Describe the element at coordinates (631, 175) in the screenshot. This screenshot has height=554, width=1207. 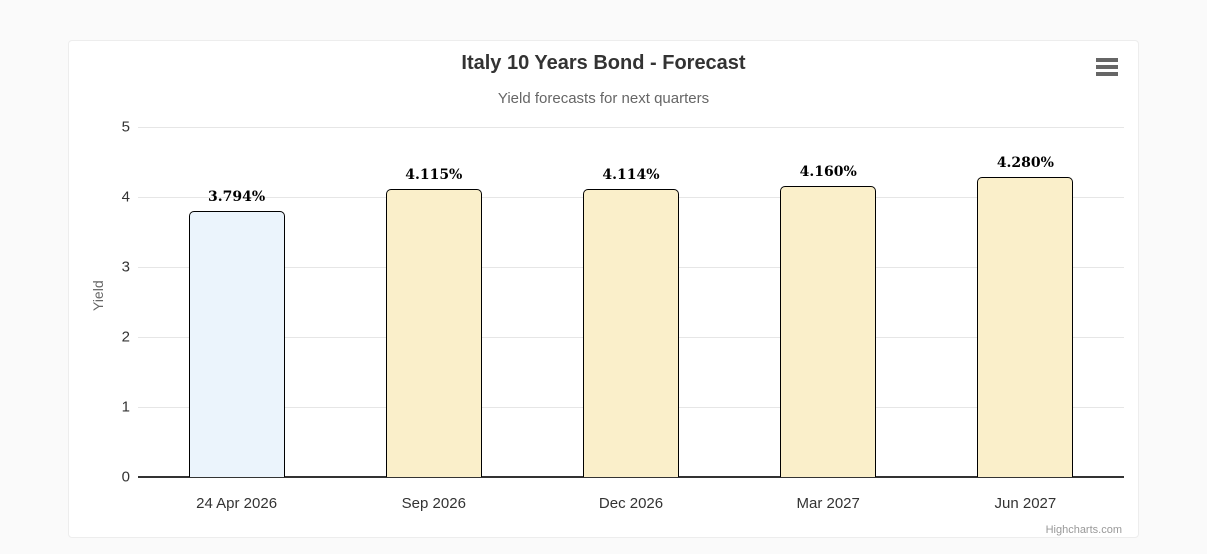
I see `bar-value-label: 4.114%` at that location.